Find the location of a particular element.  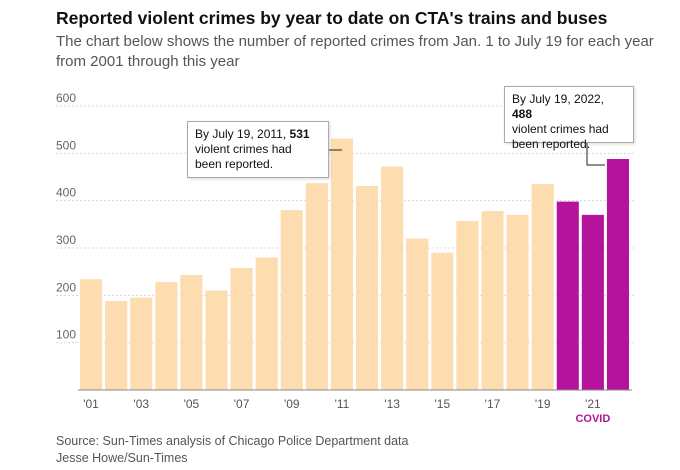

x-tick-label-01: '01 is located at coordinates (91, 404).